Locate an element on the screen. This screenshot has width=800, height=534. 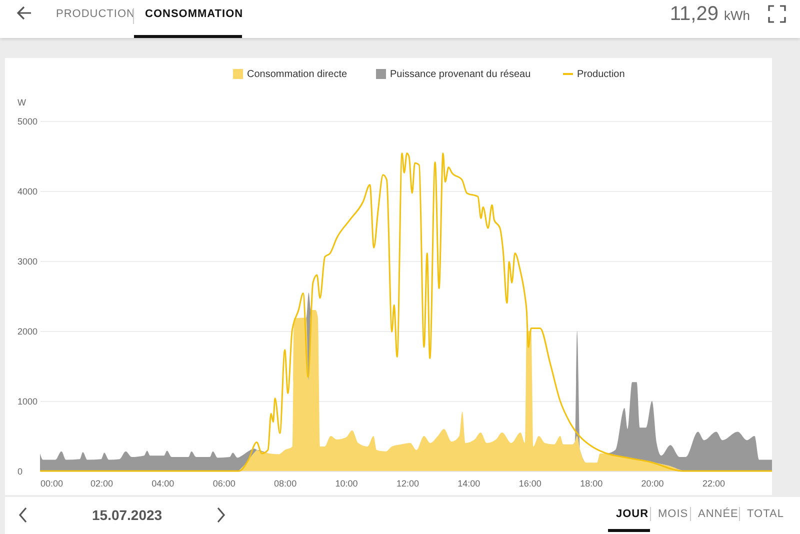
text: JOUR is located at coordinates (632, 514).